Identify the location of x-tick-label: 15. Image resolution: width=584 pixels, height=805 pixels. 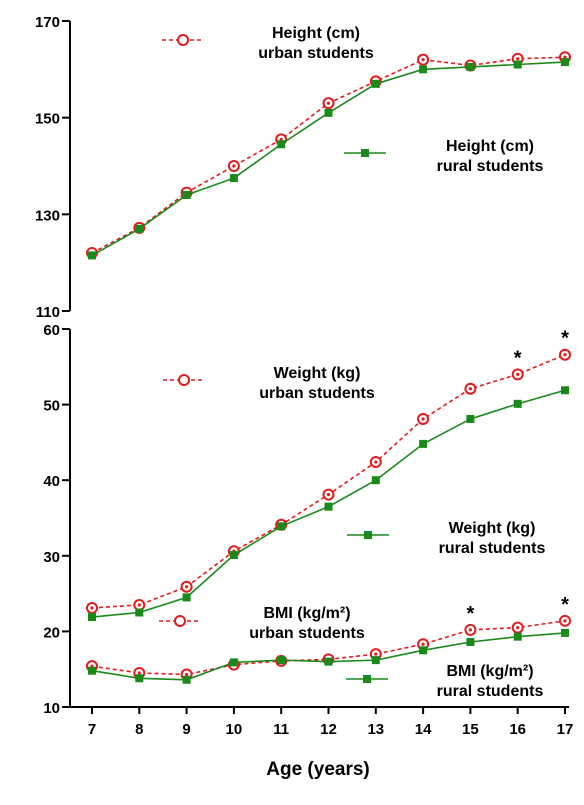
(470, 729).